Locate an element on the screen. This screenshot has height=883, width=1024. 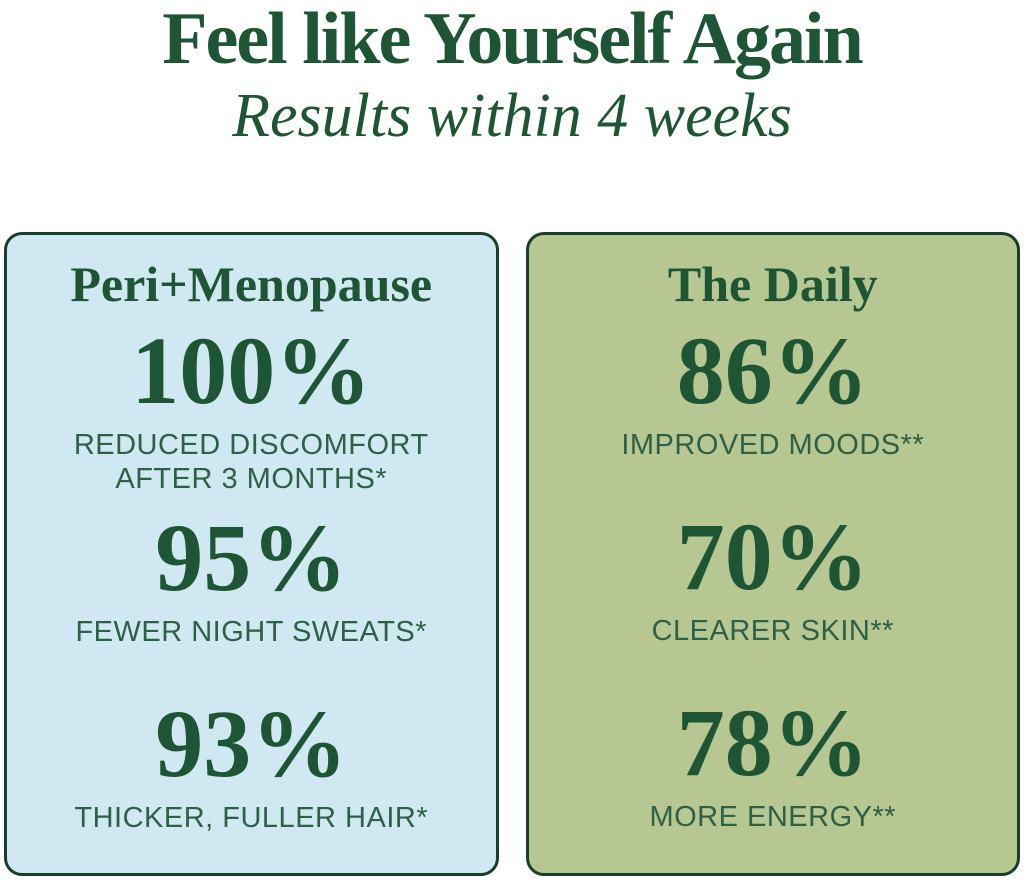
stat-value: 78% is located at coordinates (772, 742).